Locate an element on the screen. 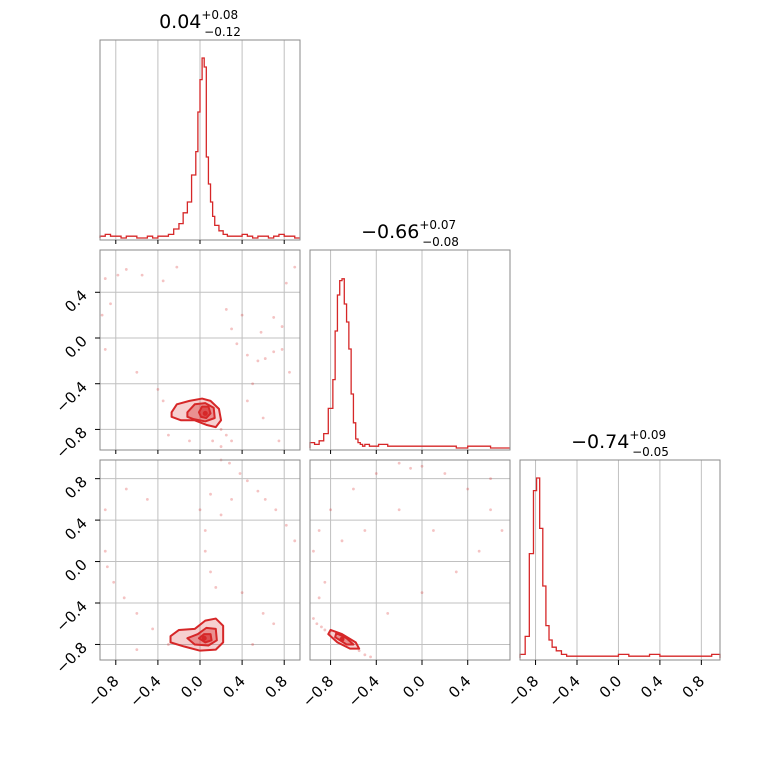 This screenshot has height=760, width=760. title-param-2: −0.74+0.09 −0.05 is located at coordinates (620, 443).